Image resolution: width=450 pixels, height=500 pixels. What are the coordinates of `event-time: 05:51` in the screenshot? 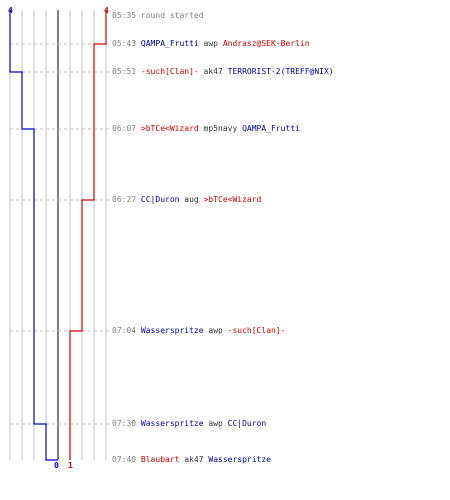 It's located at (124, 71).